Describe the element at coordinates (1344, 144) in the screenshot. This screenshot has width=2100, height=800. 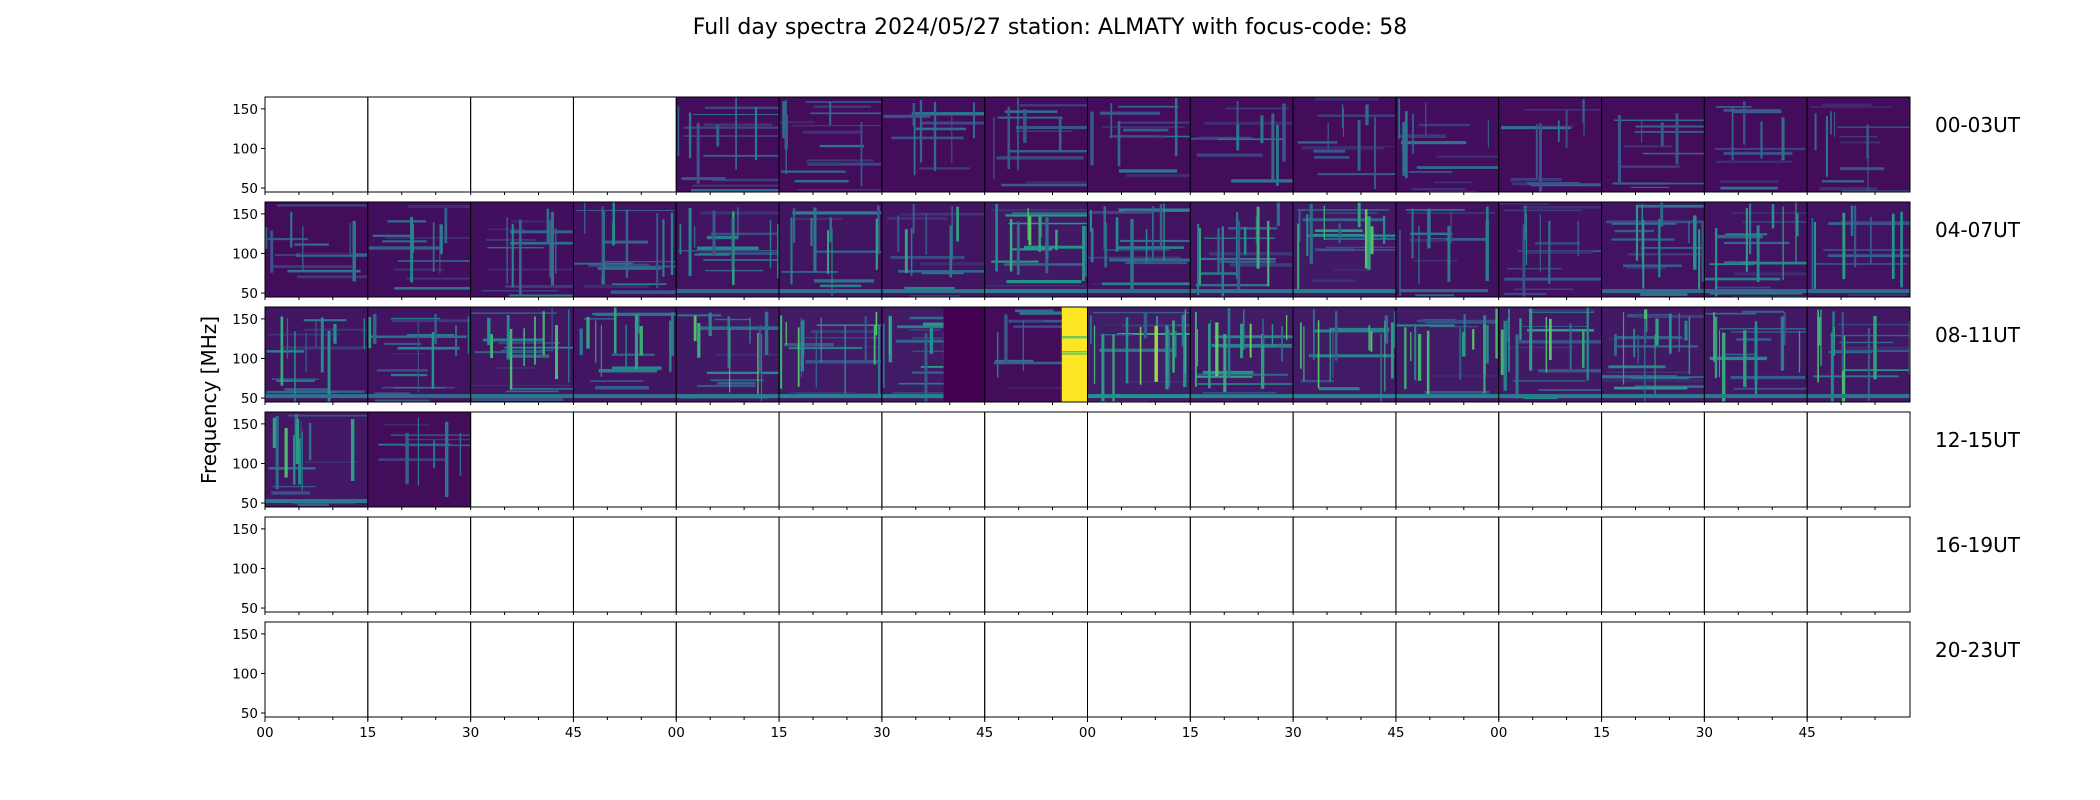
I see `spectrum-background` at that location.